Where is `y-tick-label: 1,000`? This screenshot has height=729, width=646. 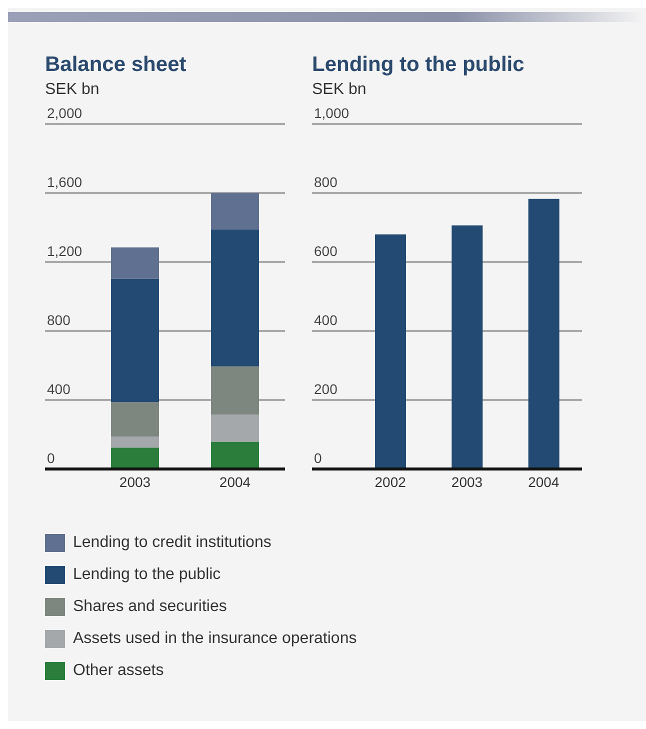
y-tick-label: 1,000 is located at coordinates (332, 113).